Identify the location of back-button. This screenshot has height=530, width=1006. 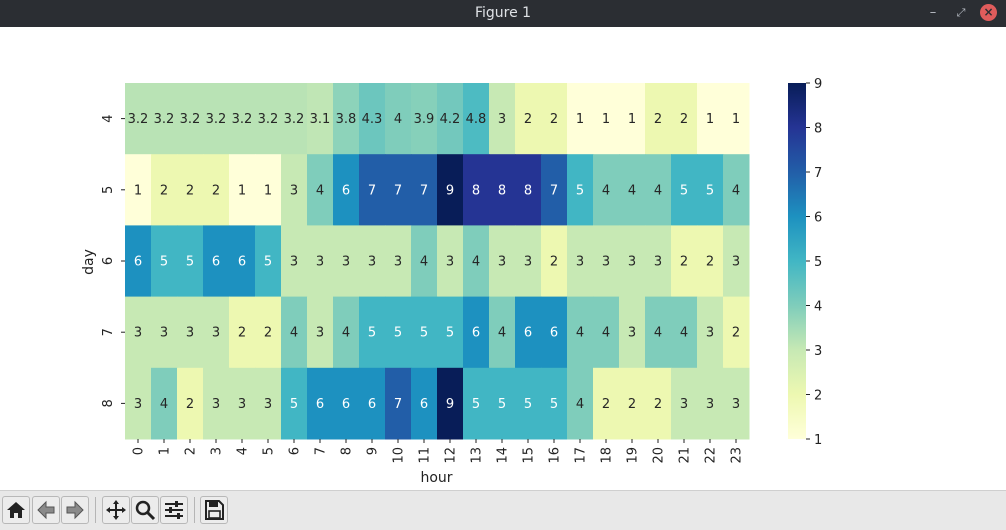
(46, 510).